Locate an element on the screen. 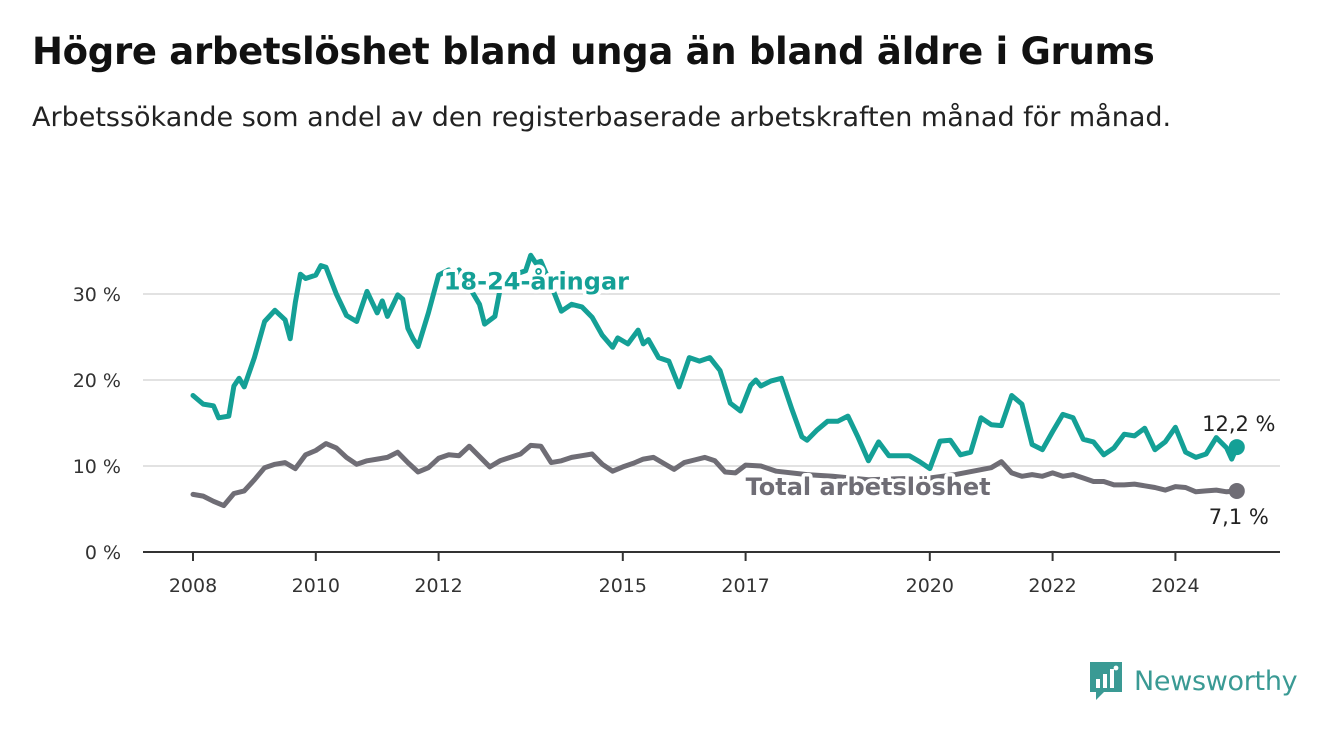 The height and width of the screenshot is (734, 1340). x-tick-label: 2022 is located at coordinates (1052, 586).